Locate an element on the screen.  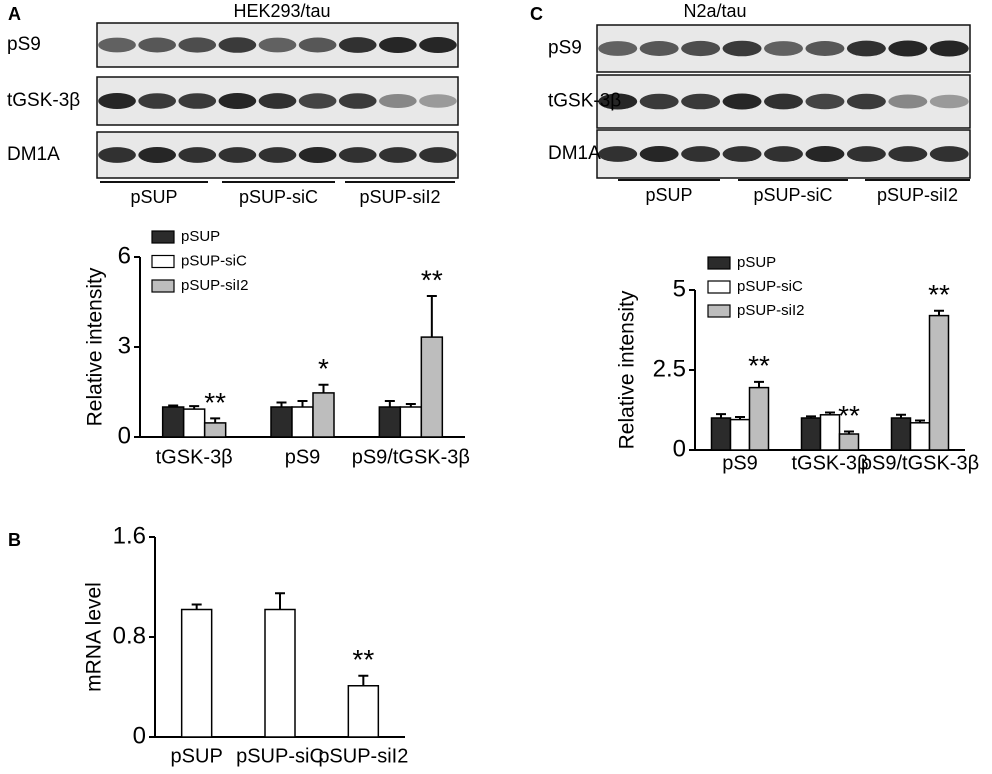
blot-row-label: pS9 is located at coordinates (565, 48).